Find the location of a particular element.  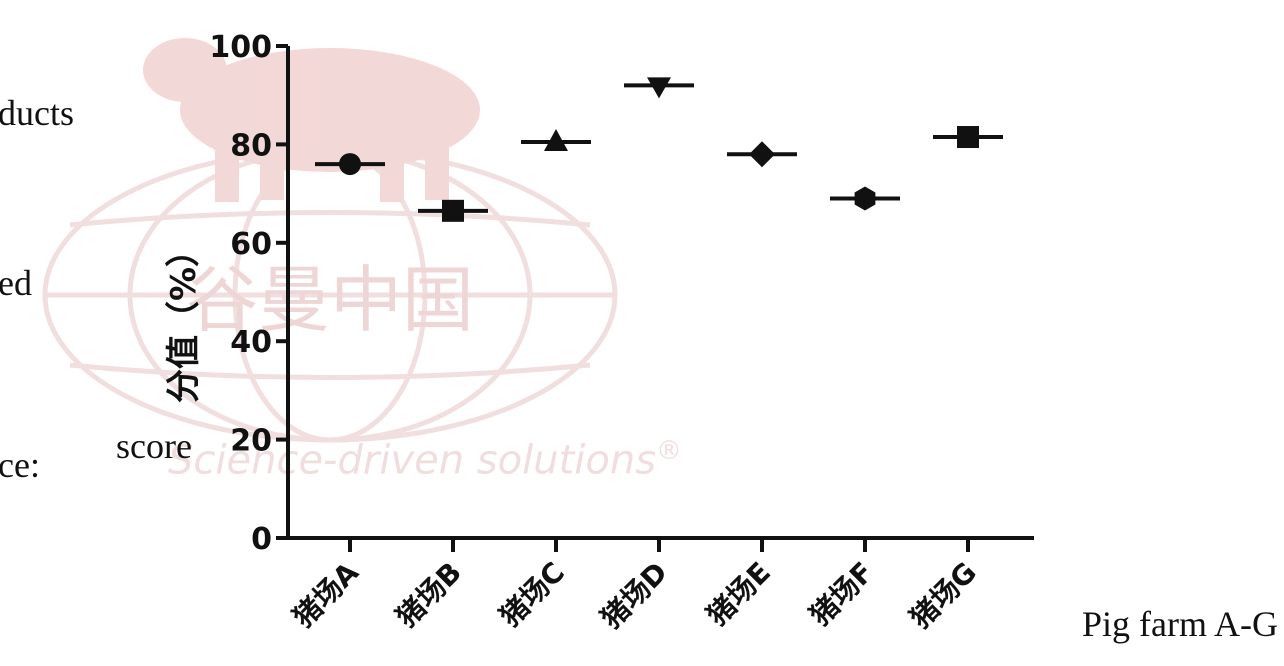

x-tick-label: 猪场E is located at coordinates (738, 594).